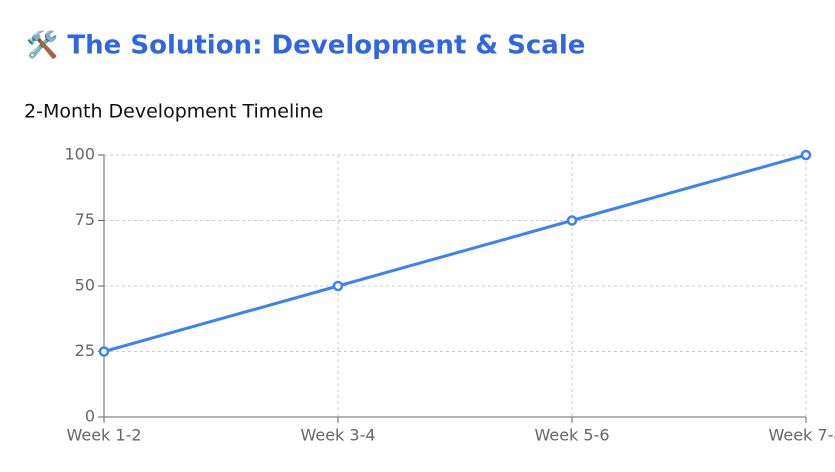 This screenshot has width=835, height=472. What do you see at coordinates (90, 416) in the screenshot?
I see `y-tick-label: 0` at bounding box center [90, 416].